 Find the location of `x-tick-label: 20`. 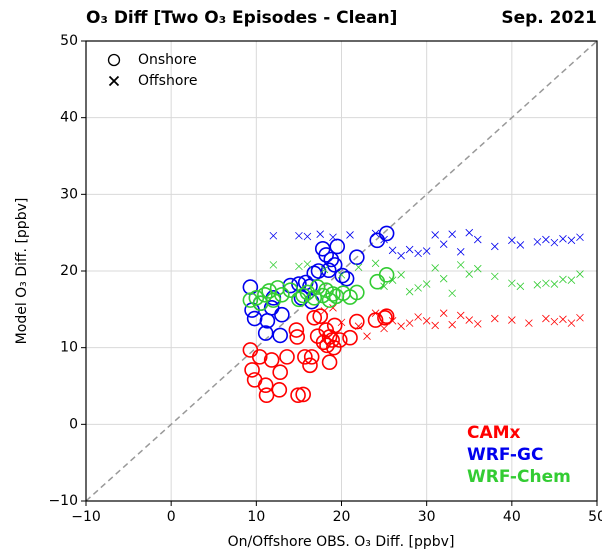

x-tick-label: 20 is located at coordinates (342, 517).